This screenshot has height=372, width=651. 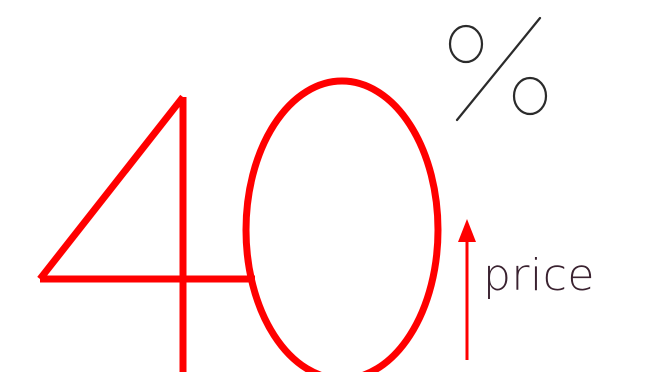 I want to click on percent-upper-circle, so click(x=466, y=44).